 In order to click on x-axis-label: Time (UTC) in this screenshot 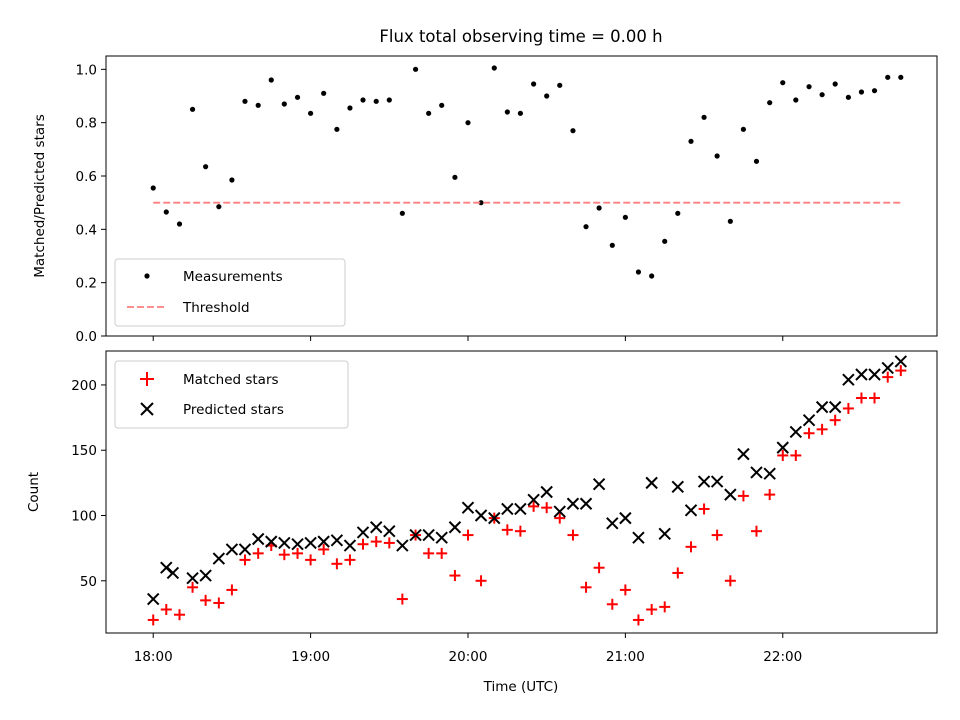, I will do `click(521, 687)`.